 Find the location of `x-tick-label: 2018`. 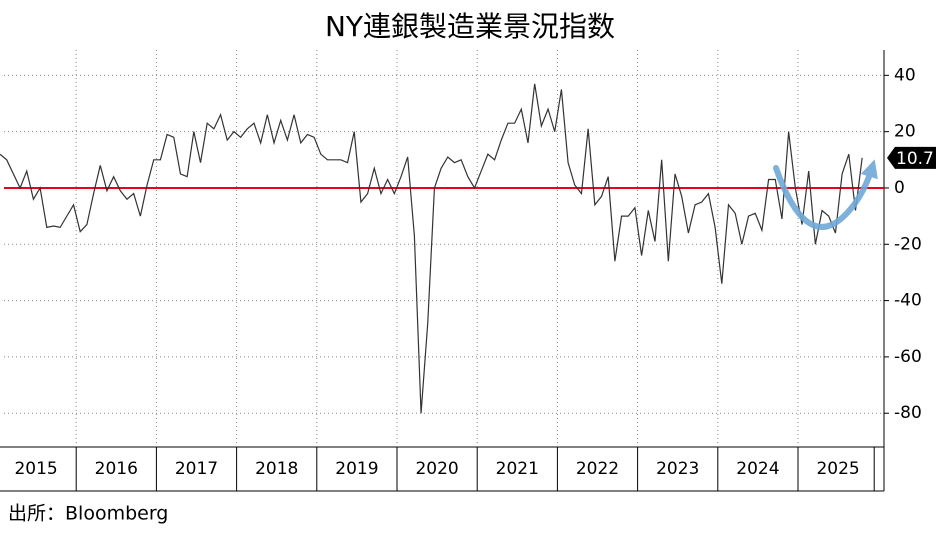

x-tick-label: 2018 is located at coordinates (276, 469).